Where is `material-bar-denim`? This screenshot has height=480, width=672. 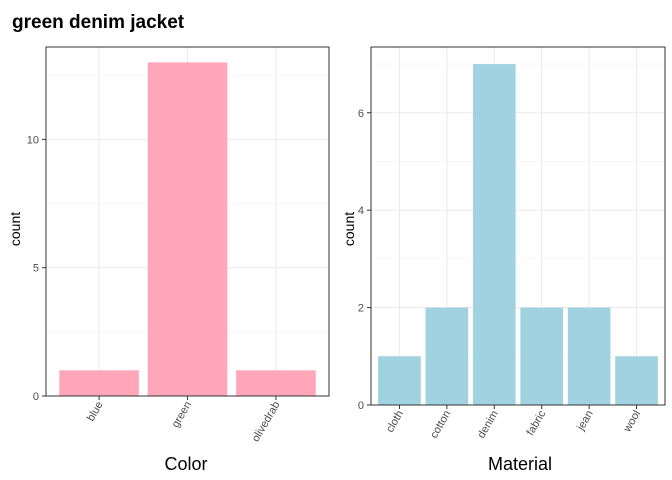 material-bar-denim is located at coordinates (494, 235).